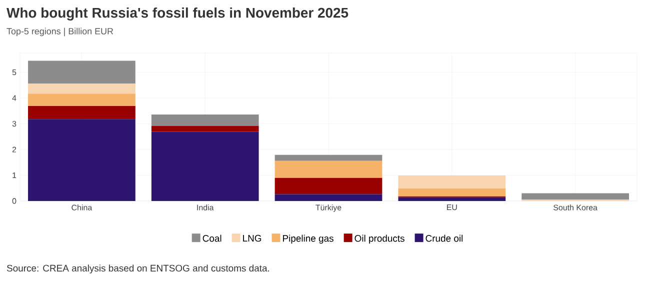 Image resolution: width=650 pixels, height=289 pixels. What do you see at coordinates (252, 238) in the screenshot?
I see `legend-label: LNG` at bounding box center [252, 238].